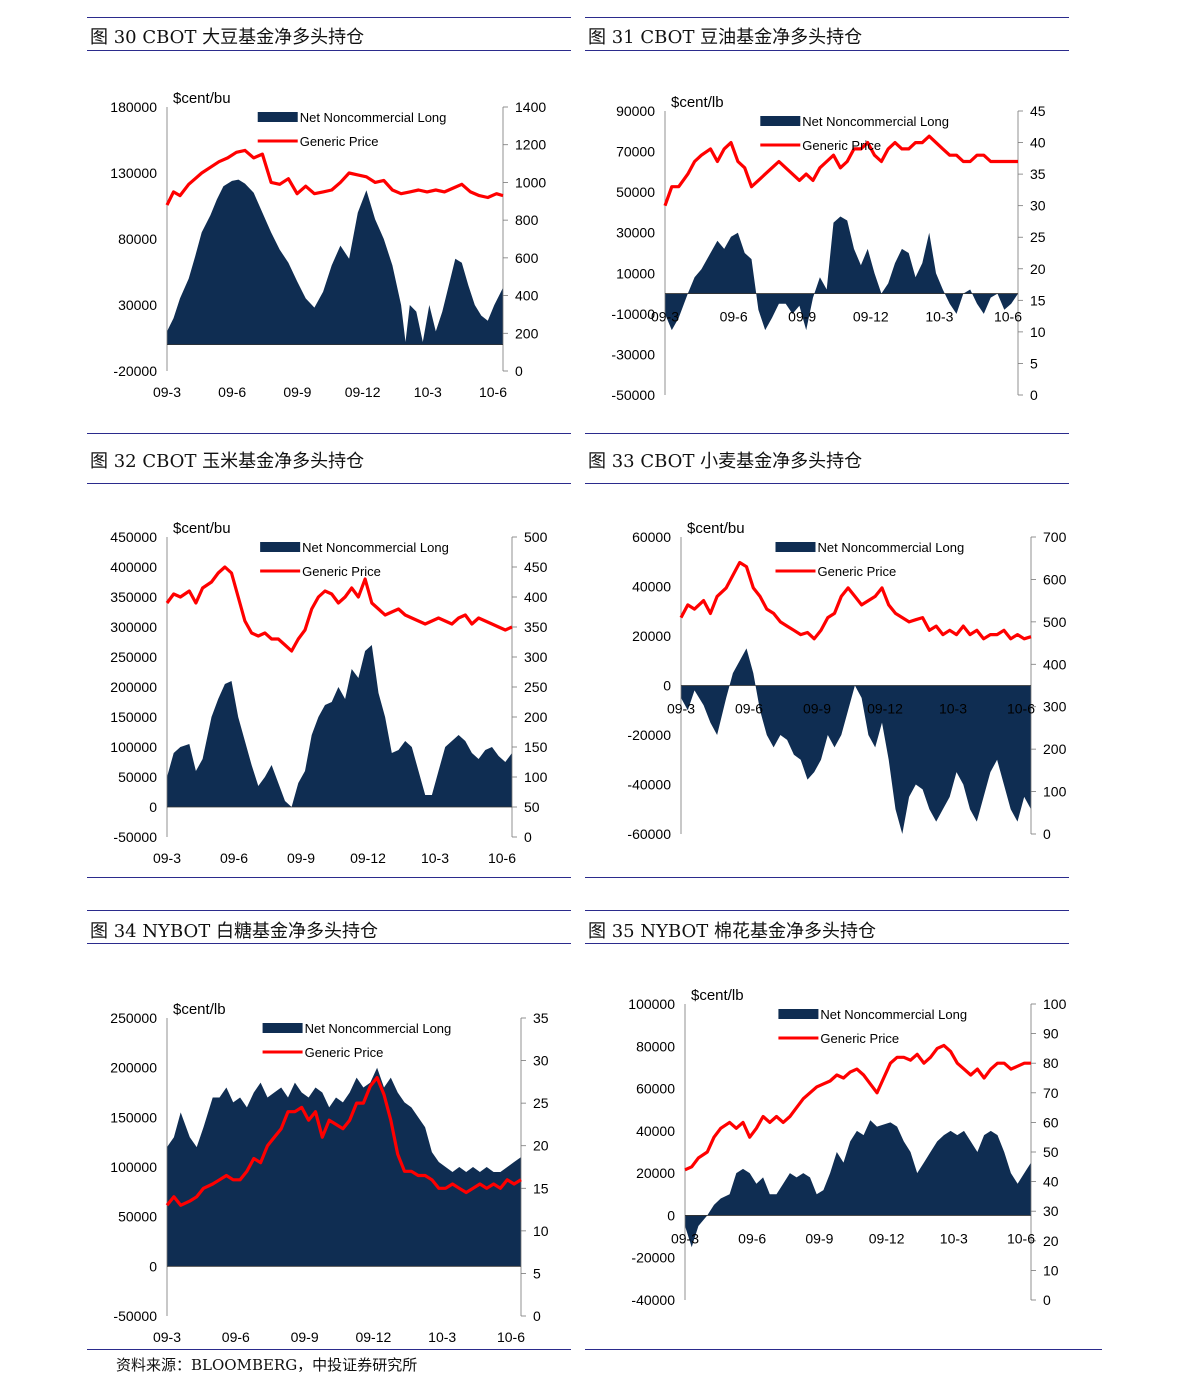 The height and width of the screenshot is (1396, 1191). Describe the element at coordinates (541, 1146) in the screenshot. I see `right-tick-label: 20` at that location.